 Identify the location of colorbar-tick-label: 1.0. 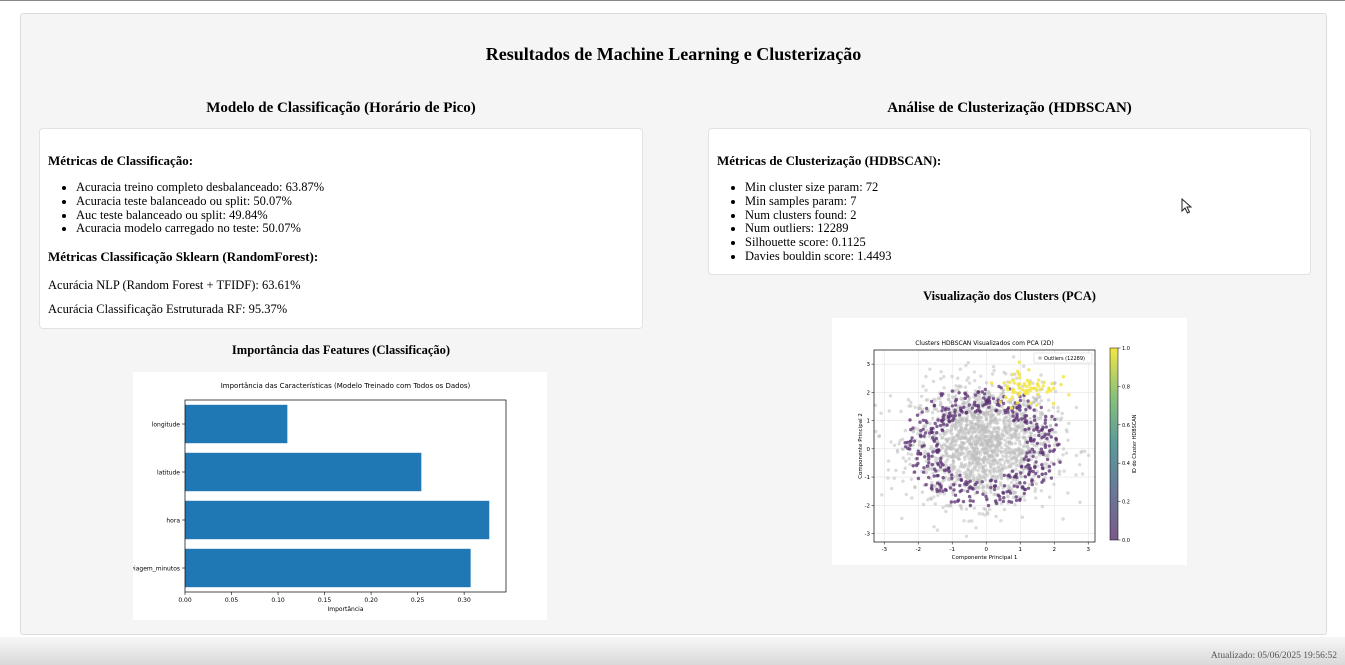
(1126, 349).